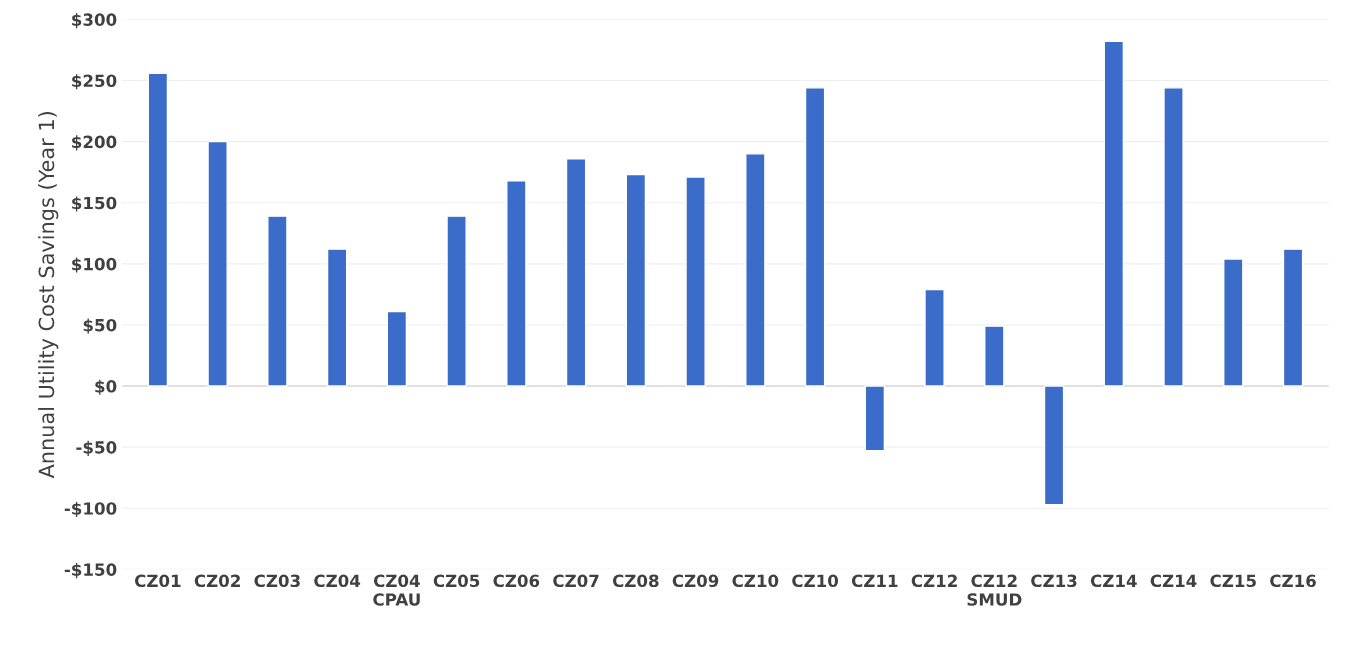  I want to click on x-tick-label: CZ12, so click(934, 581).